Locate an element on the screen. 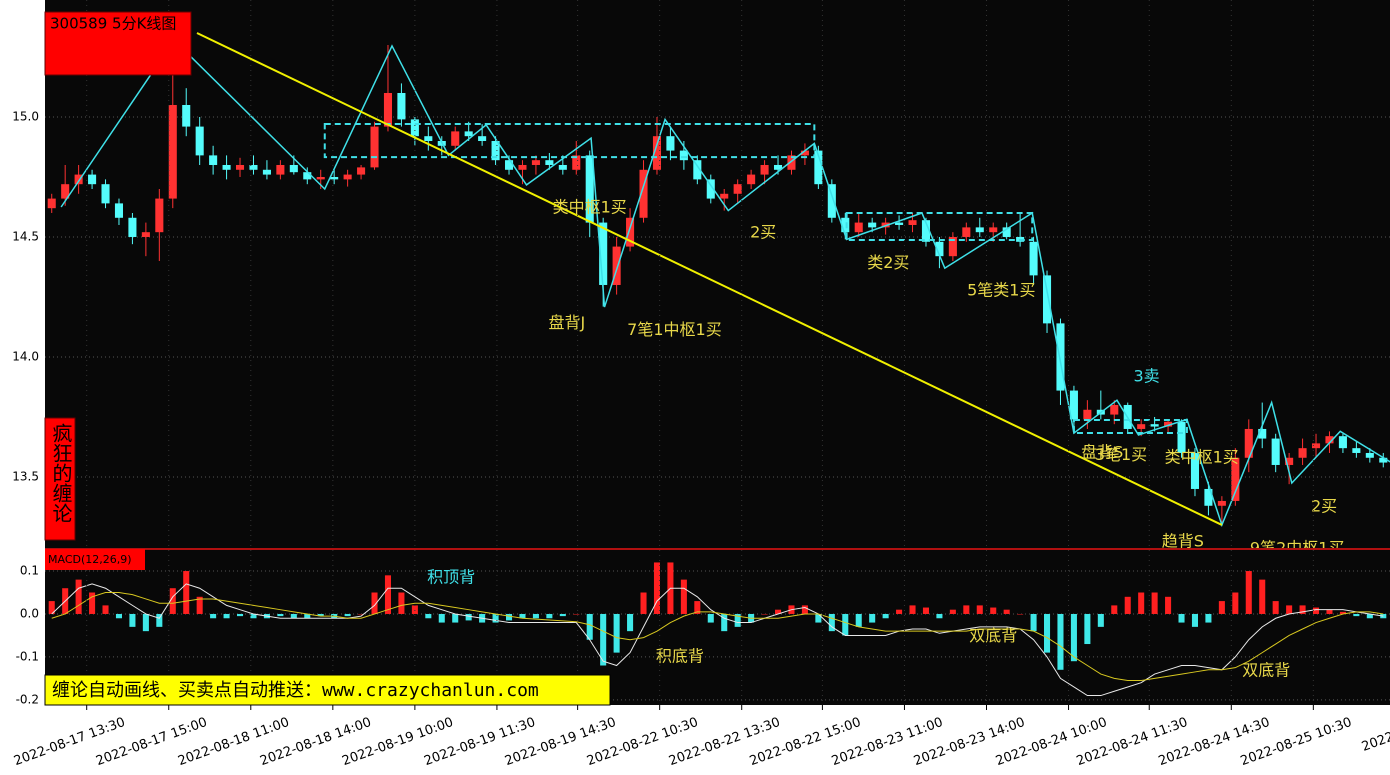  annotation: 类2买 is located at coordinates (888, 262).